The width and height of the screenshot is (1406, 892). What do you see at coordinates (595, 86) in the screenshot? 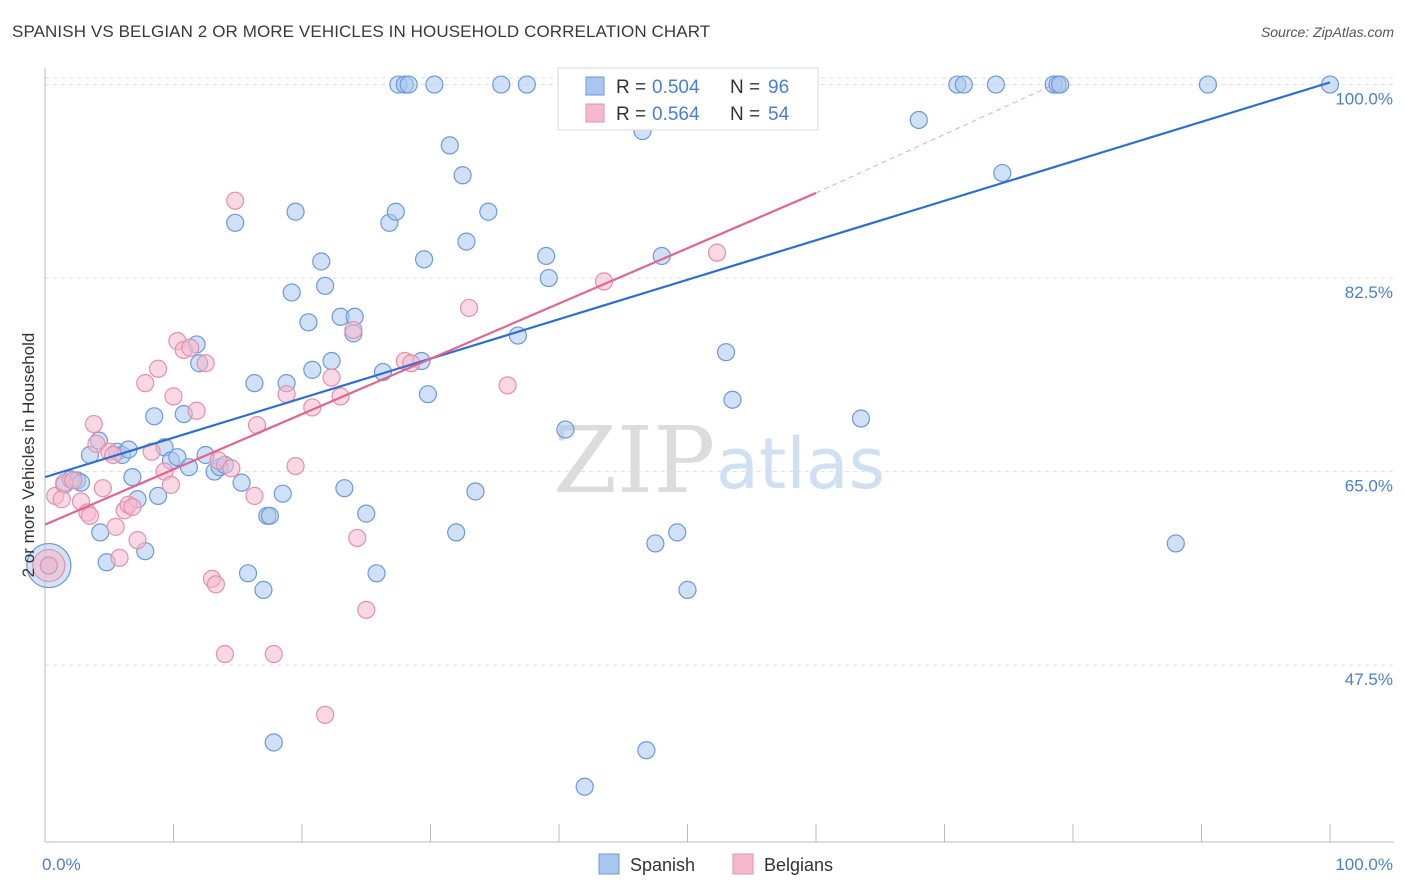
I see `legend-spanish-swatch` at bounding box center [595, 86].